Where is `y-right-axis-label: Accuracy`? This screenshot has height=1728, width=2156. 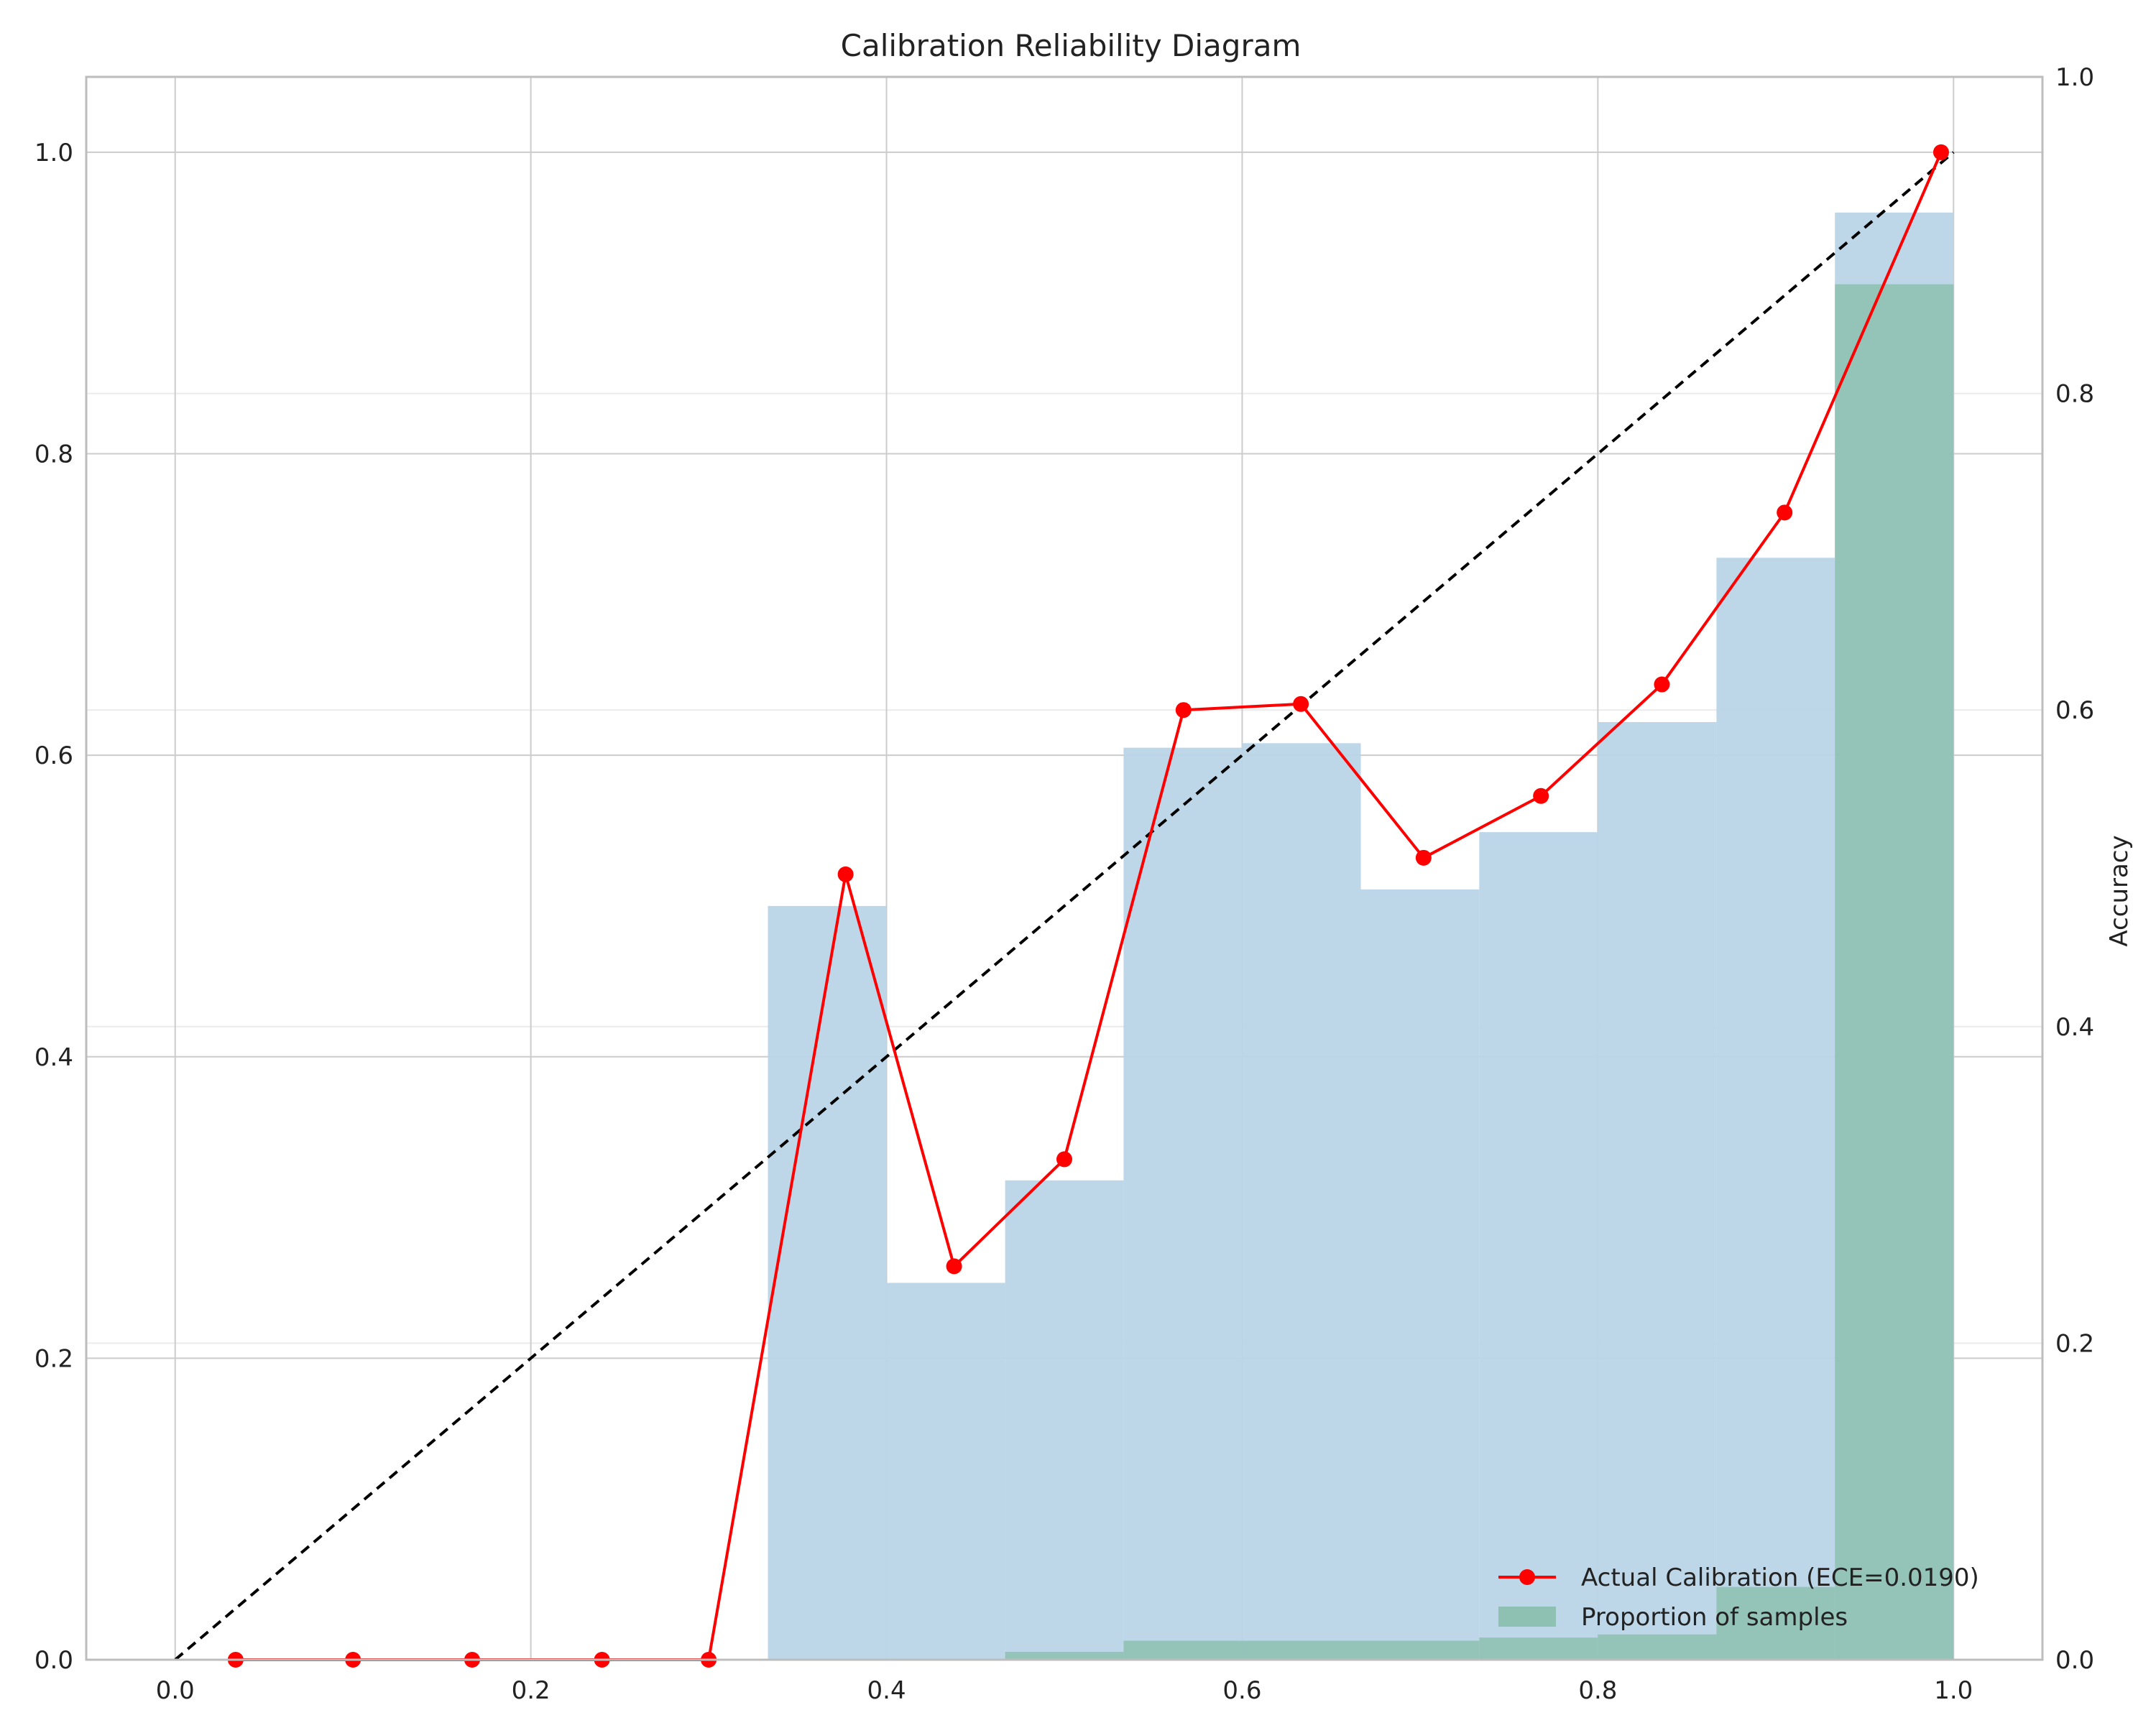 y-right-axis-label: Accuracy is located at coordinates (2119, 890).